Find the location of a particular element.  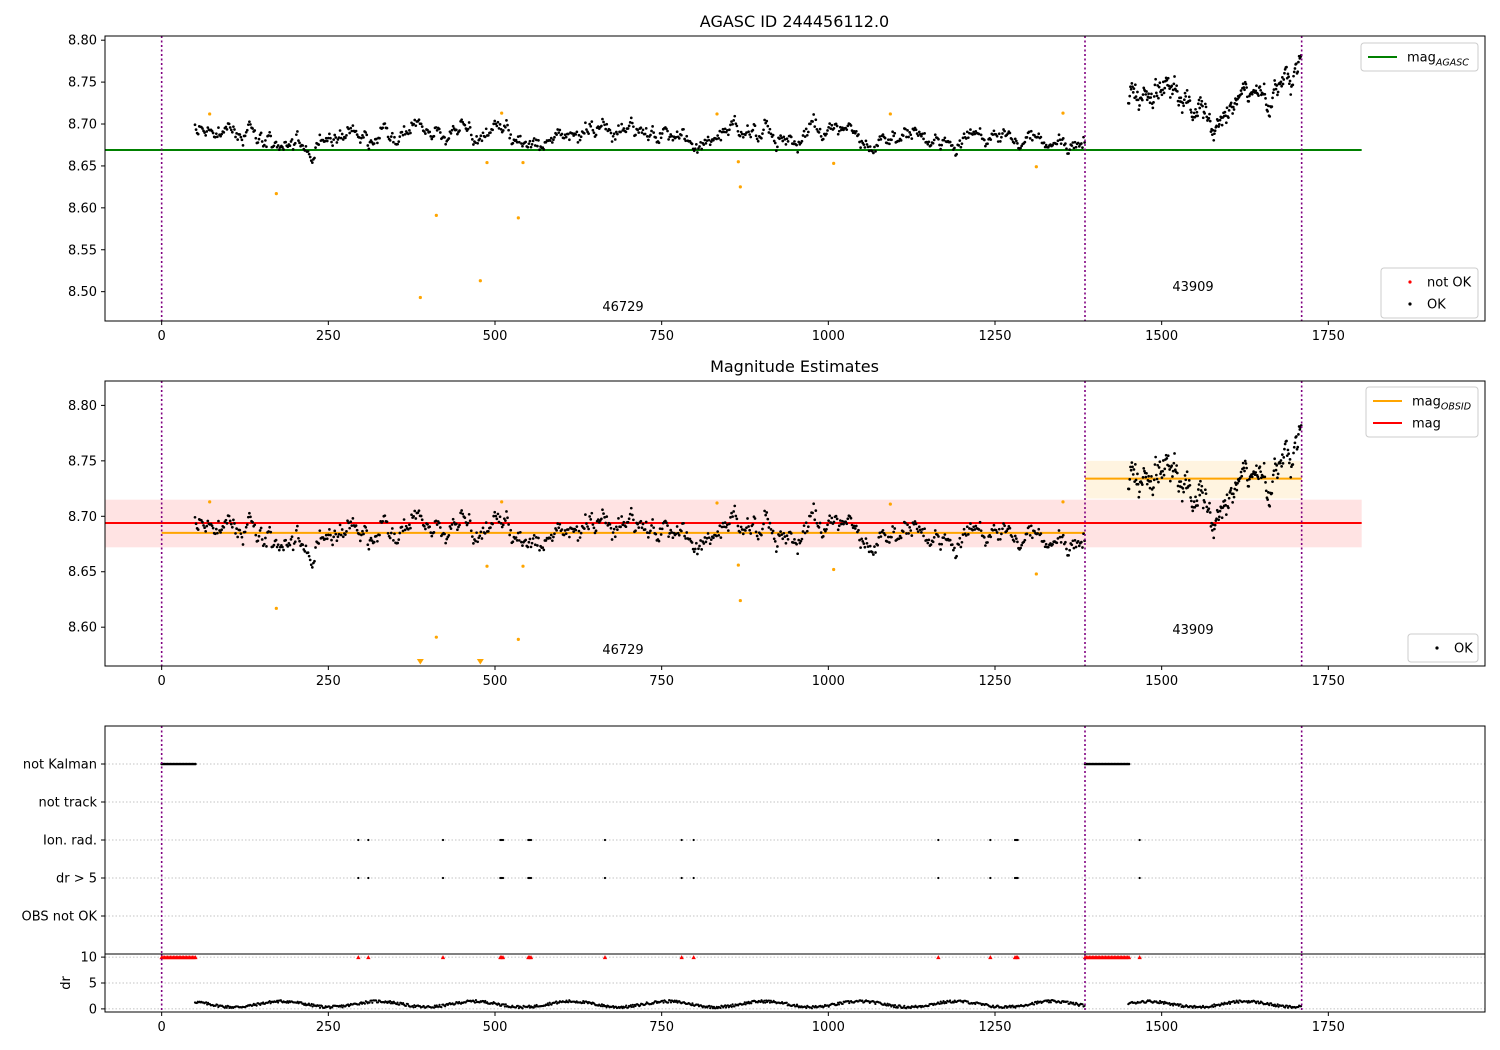

x-tick-label-dr: 250 is located at coordinates (328, 1027).